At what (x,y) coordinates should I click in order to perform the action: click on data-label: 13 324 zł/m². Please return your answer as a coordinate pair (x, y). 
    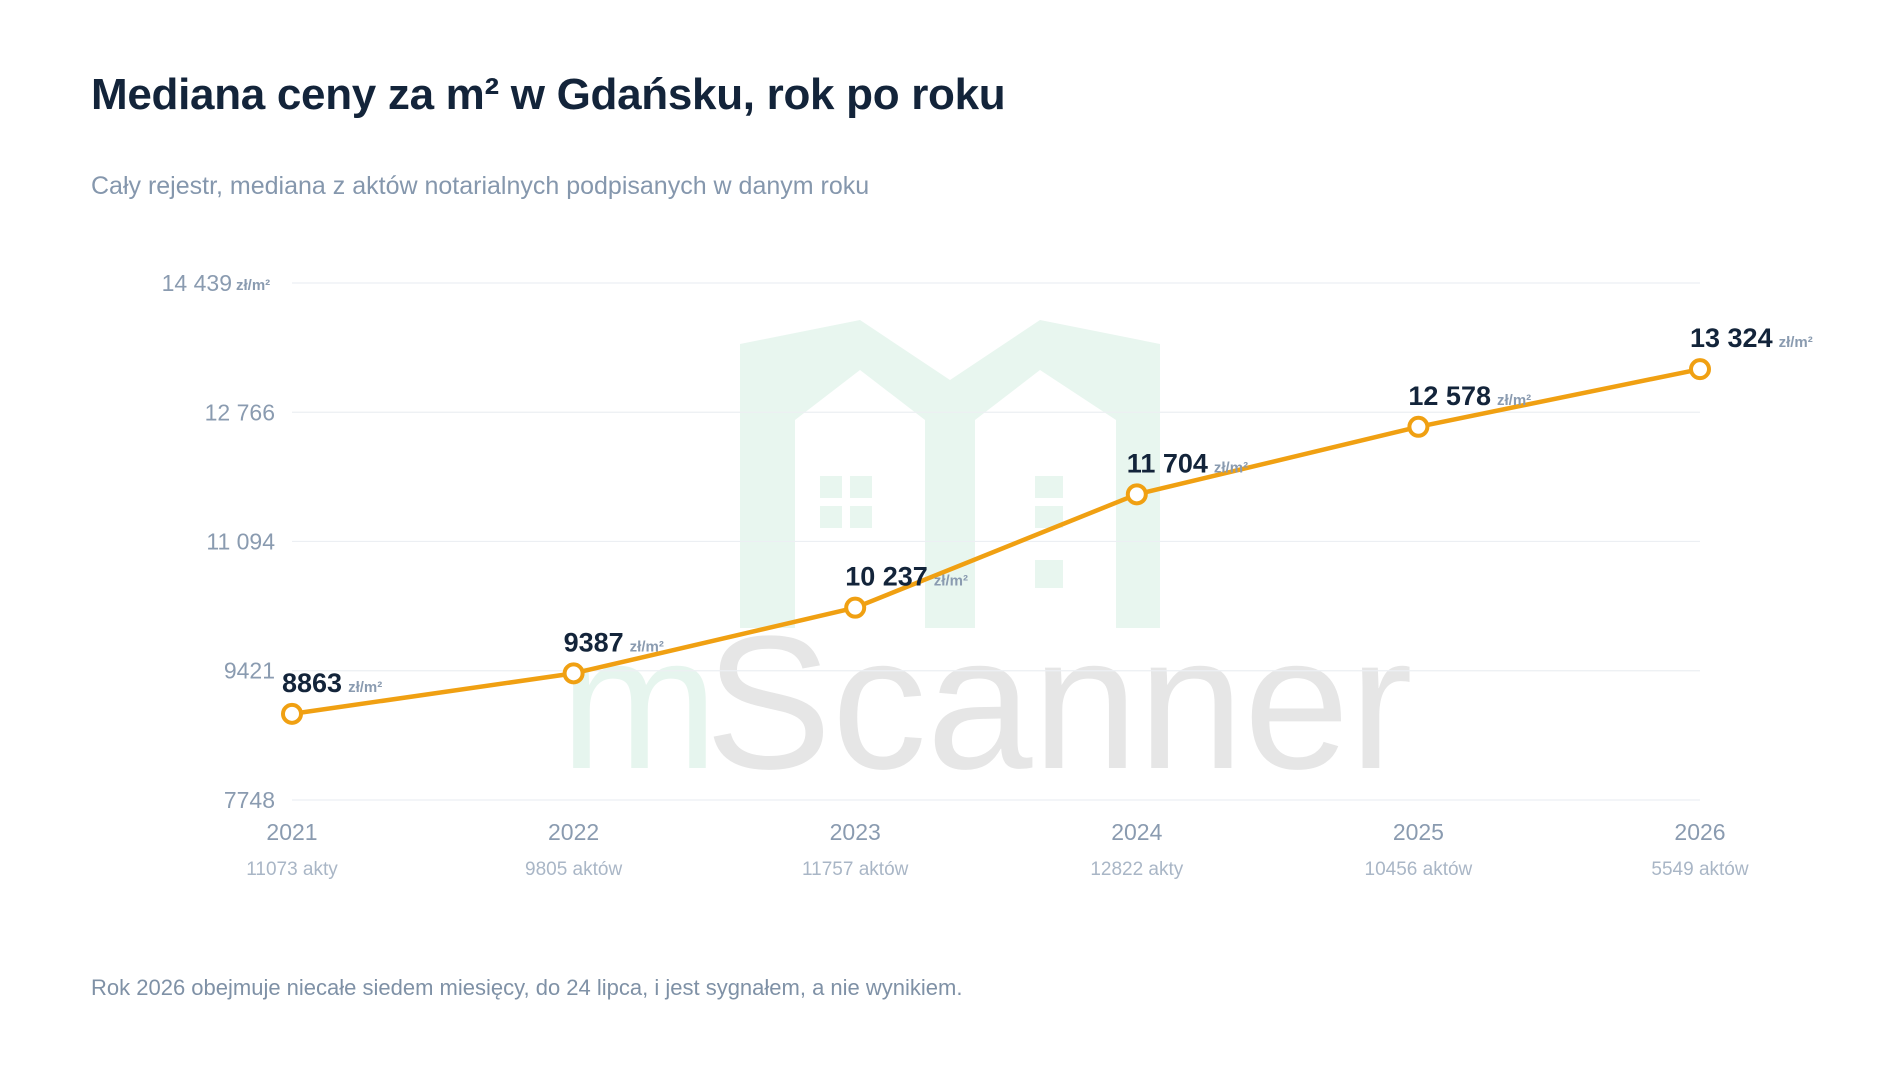
    Looking at the image, I should click on (1751, 338).